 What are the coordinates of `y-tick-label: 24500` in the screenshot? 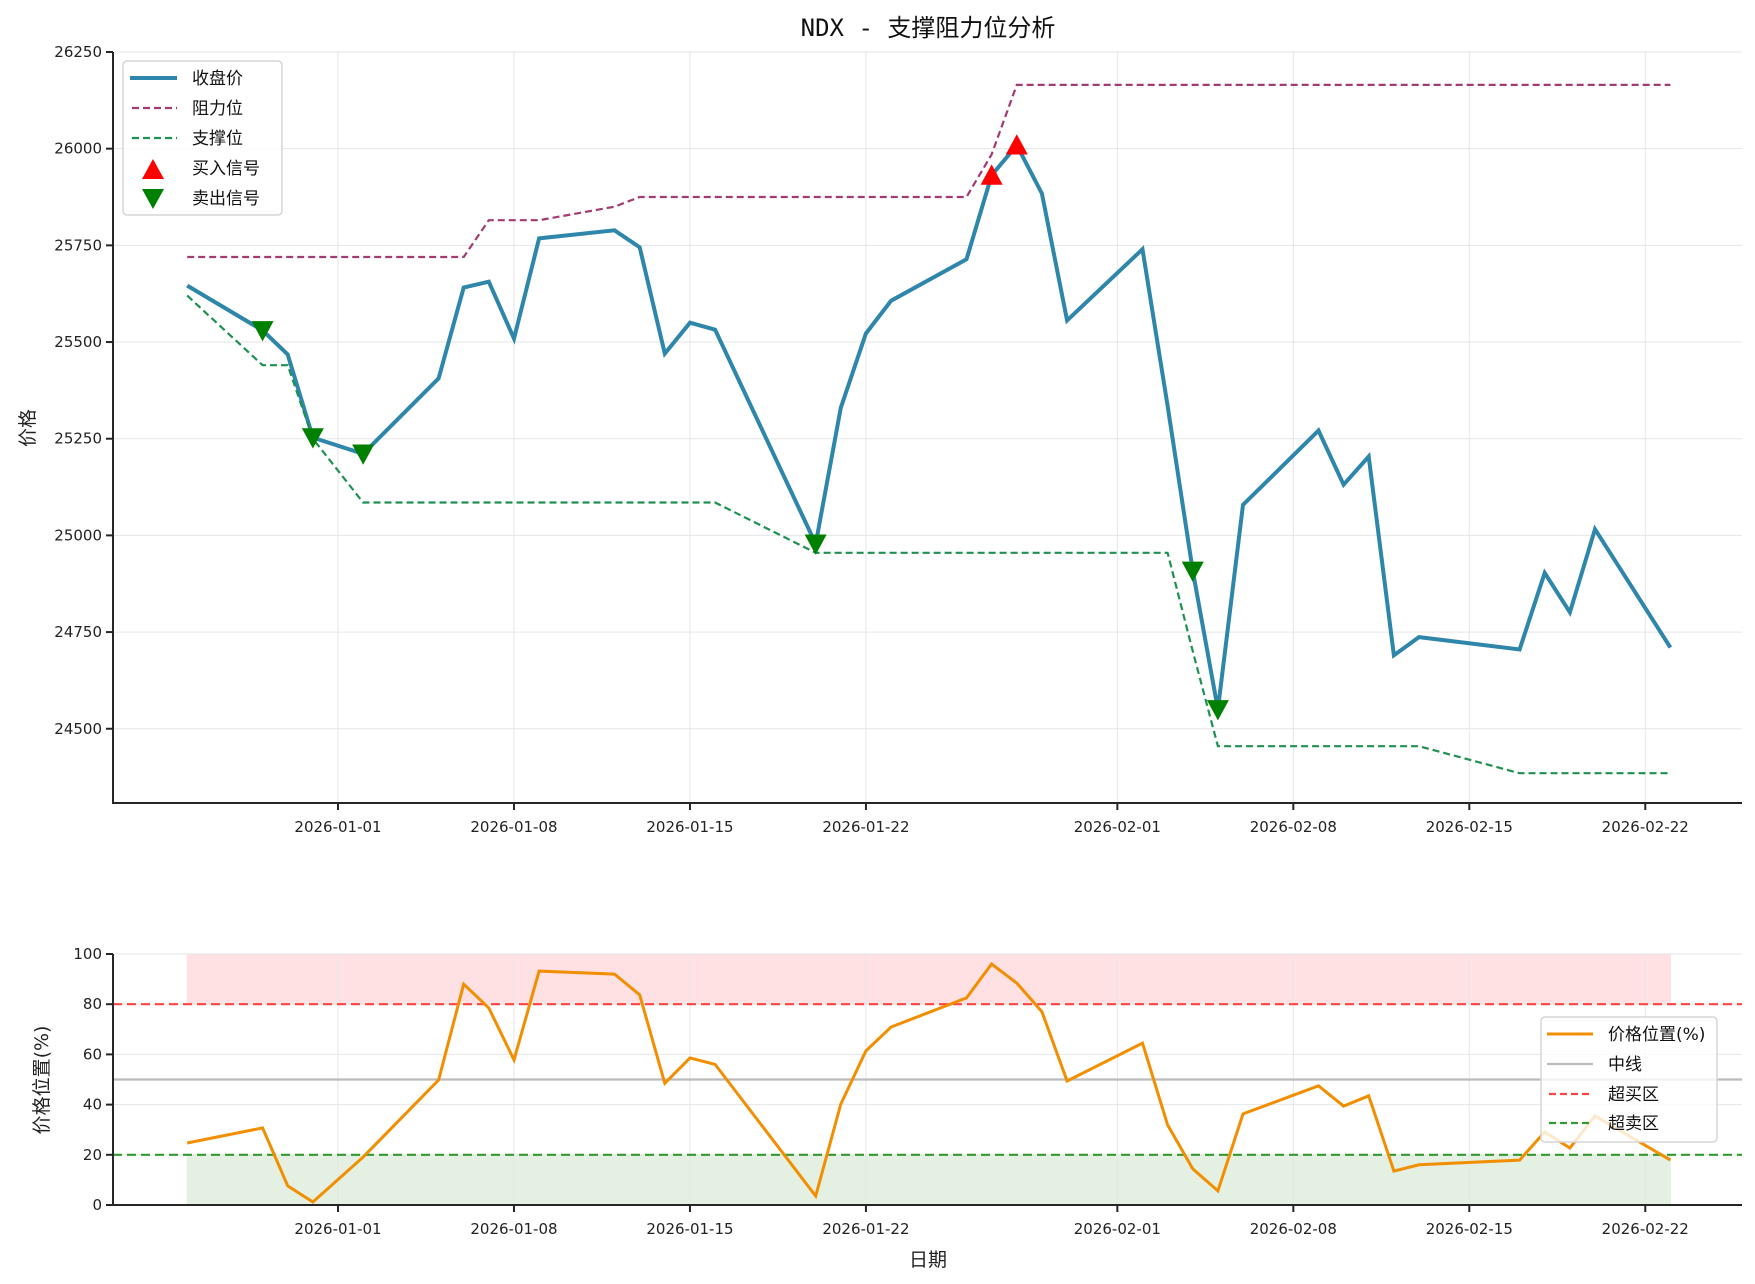 It's located at (78, 729).